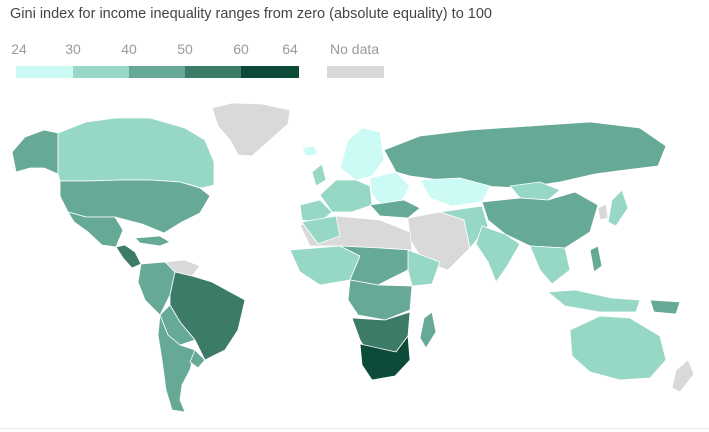 Image resolution: width=709 pixels, height=432 pixels. I want to click on region-caribbean, so click(152, 241).